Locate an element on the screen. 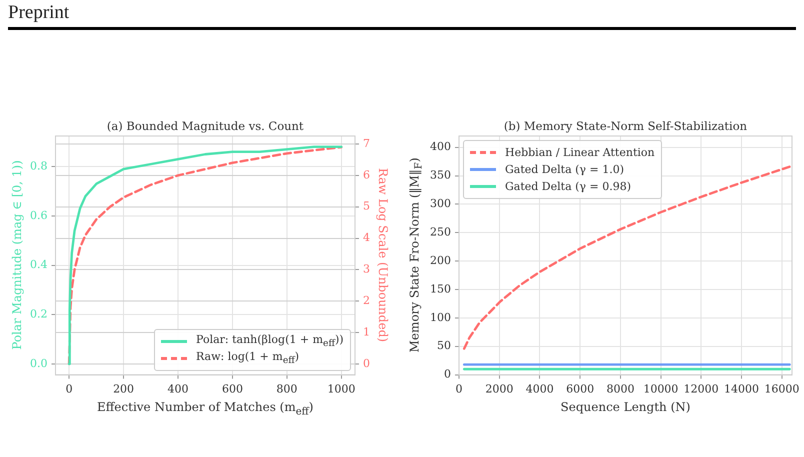  x-tick-label: 800 is located at coordinates (287, 389).